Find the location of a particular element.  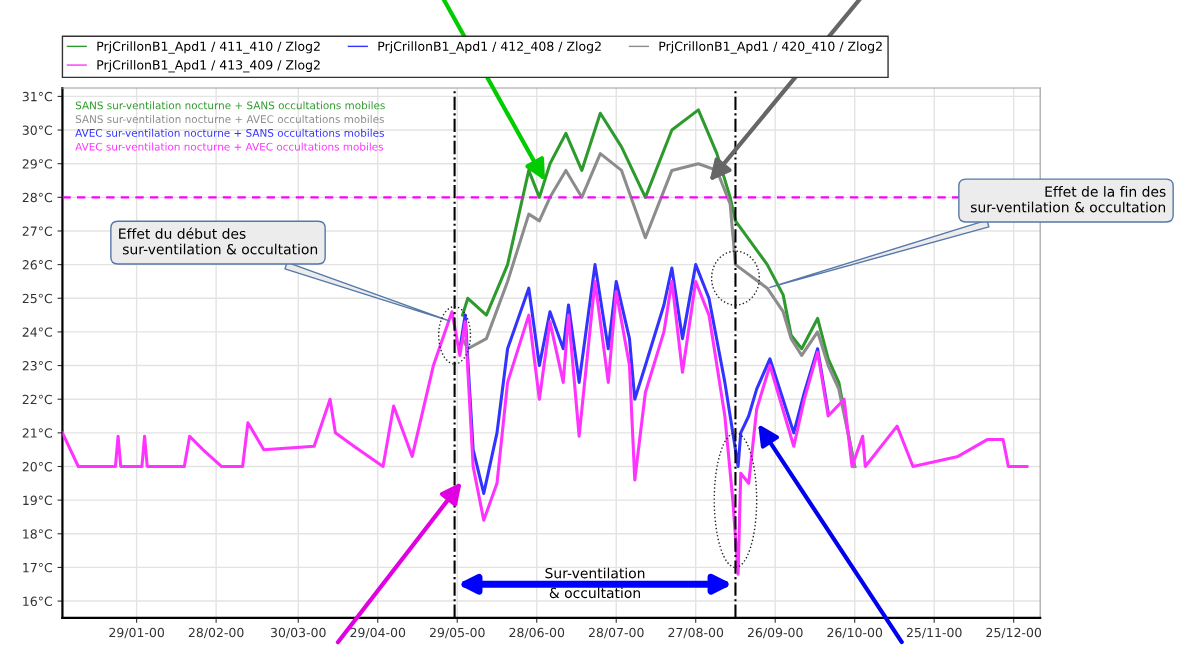

x-tick-label: 28/02-00 is located at coordinates (216, 633).